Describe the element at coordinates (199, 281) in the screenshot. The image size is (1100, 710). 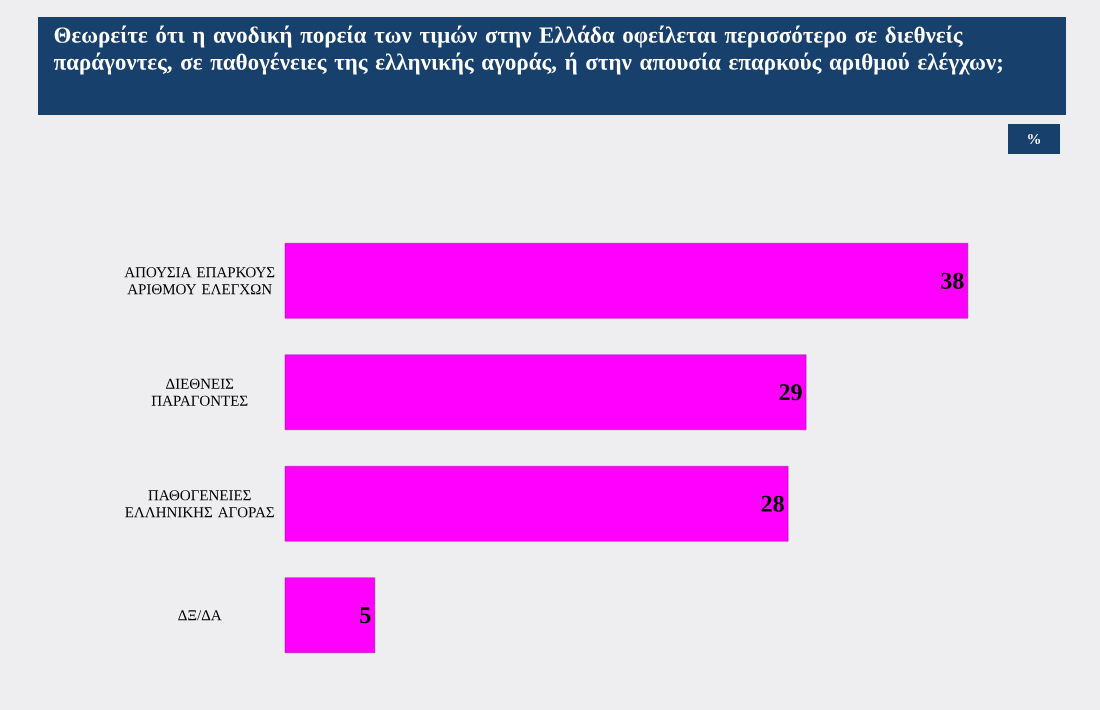
I see `y-tick-label: ΑΠΟΥΣΙΑ ΕΠΑΡΚΟΥΣ ΑΡΙΘΜΟΥ ΕΛΕΓΧΩΝ` at that location.